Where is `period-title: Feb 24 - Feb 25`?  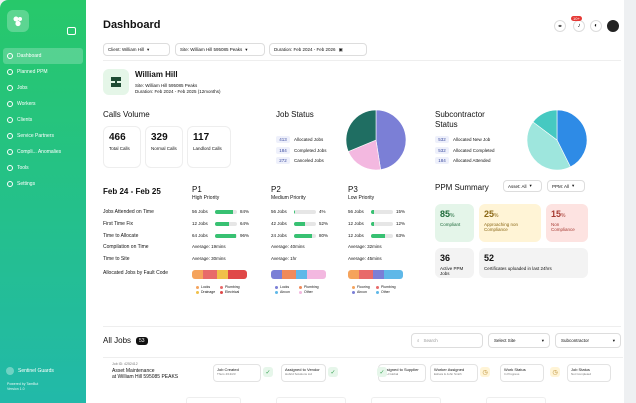
period-title: Feb 24 - Feb 25 is located at coordinates (132, 191).